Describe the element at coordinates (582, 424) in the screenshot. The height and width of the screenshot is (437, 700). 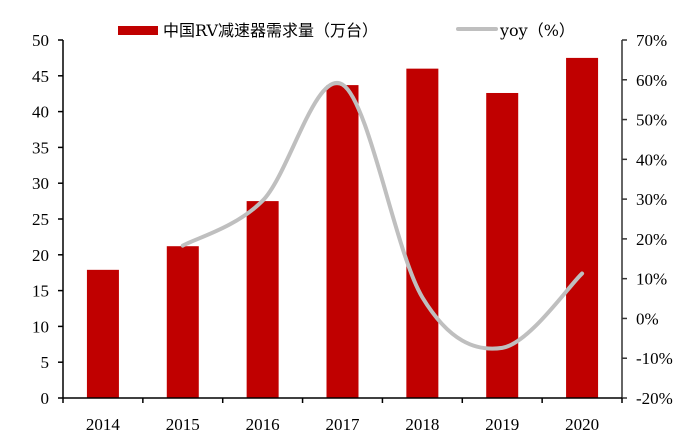
I see `x-tick-label: 2020` at that location.